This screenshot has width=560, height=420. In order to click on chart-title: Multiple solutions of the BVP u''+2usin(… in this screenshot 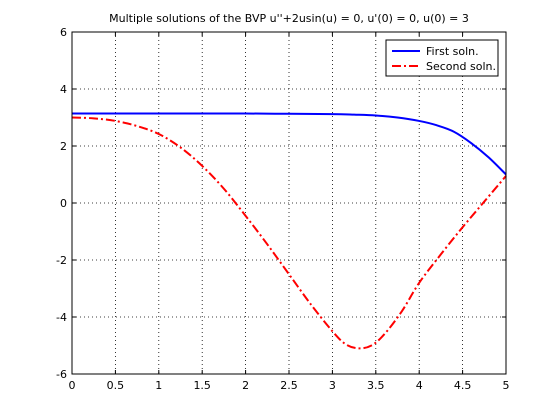, I will do `click(289, 18)`.